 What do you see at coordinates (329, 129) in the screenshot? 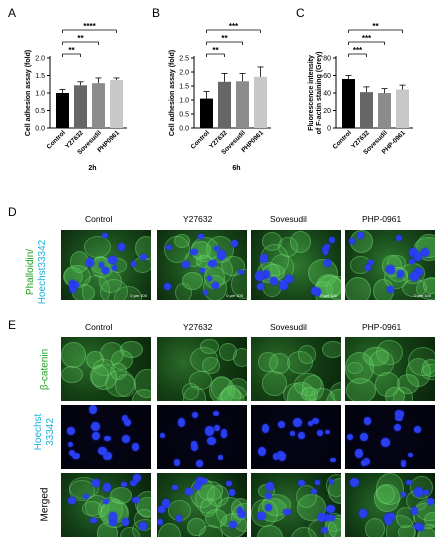
I see `y-tick-label: 0` at bounding box center [329, 129].